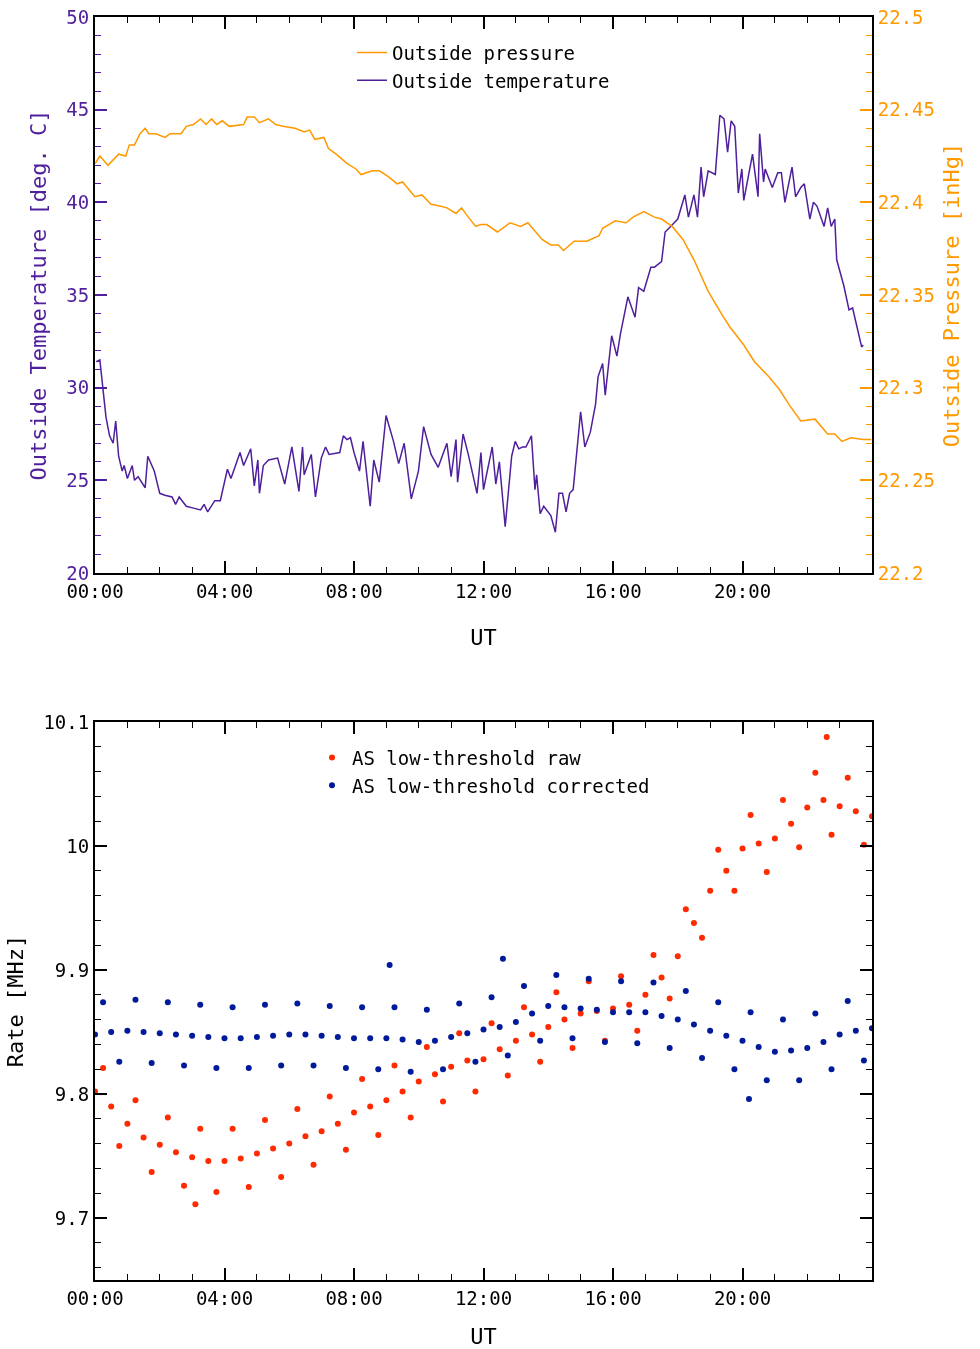 This screenshot has height=1349, width=980. Describe the element at coordinates (78, 387) in the screenshot. I see `y-tick-label: 30` at that location.